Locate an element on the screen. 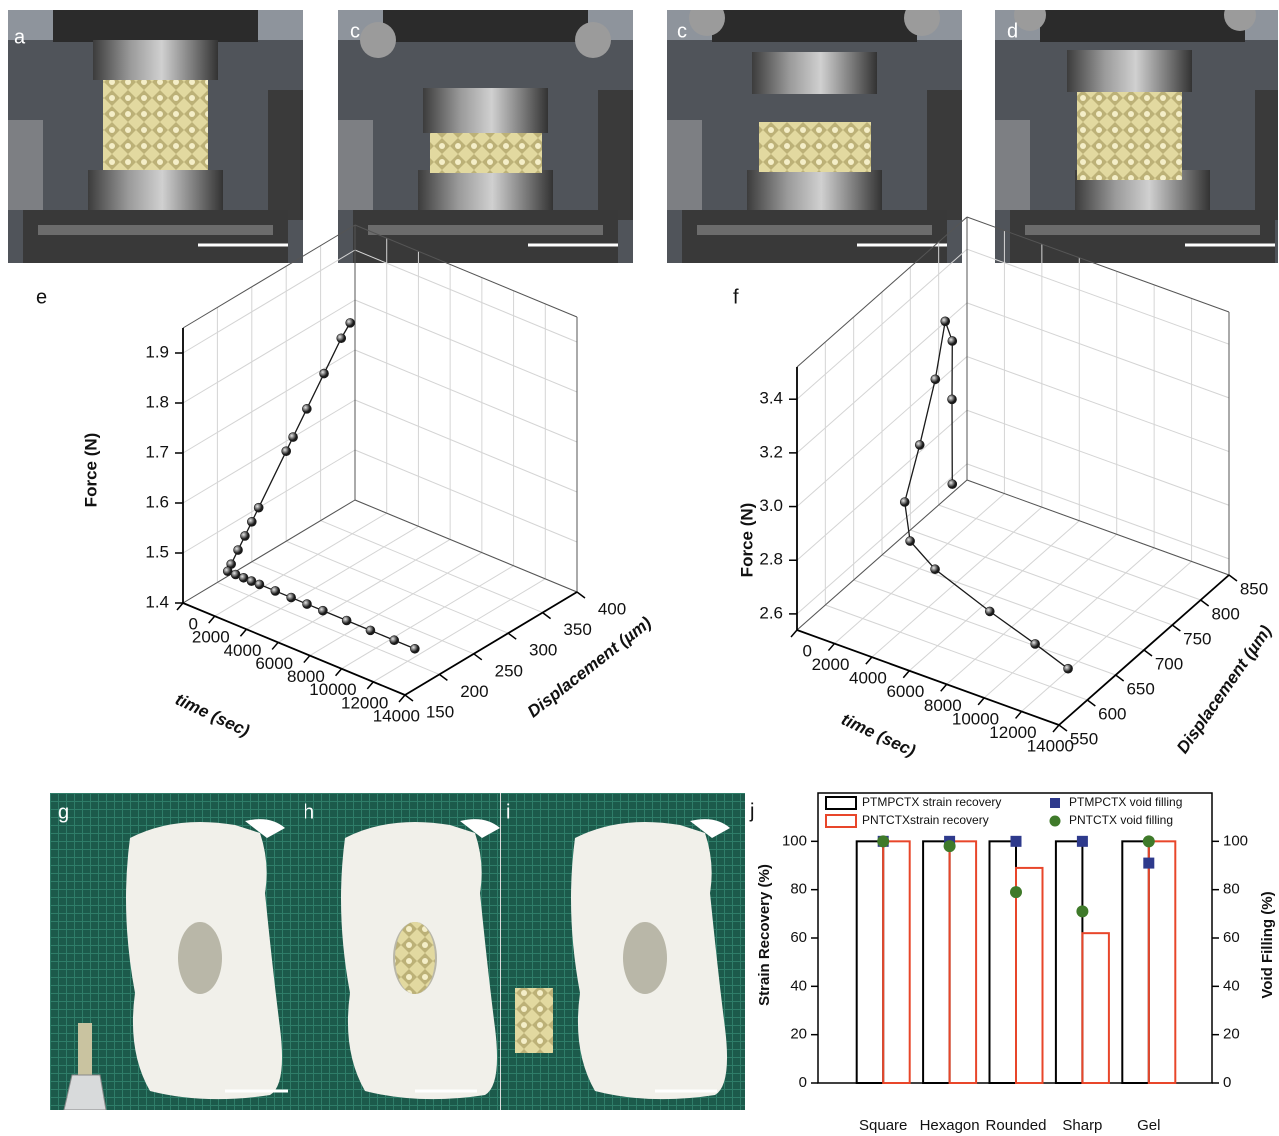 The width and height of the screenshot is (1279, 1136). z-tick-label: 3.4 is located at coordinates (771, 398).